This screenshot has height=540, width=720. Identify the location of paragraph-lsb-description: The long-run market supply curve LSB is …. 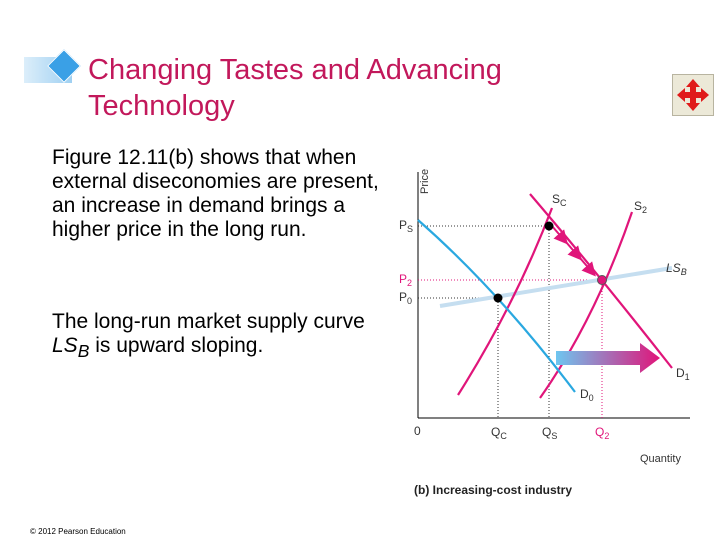
(217, 336).